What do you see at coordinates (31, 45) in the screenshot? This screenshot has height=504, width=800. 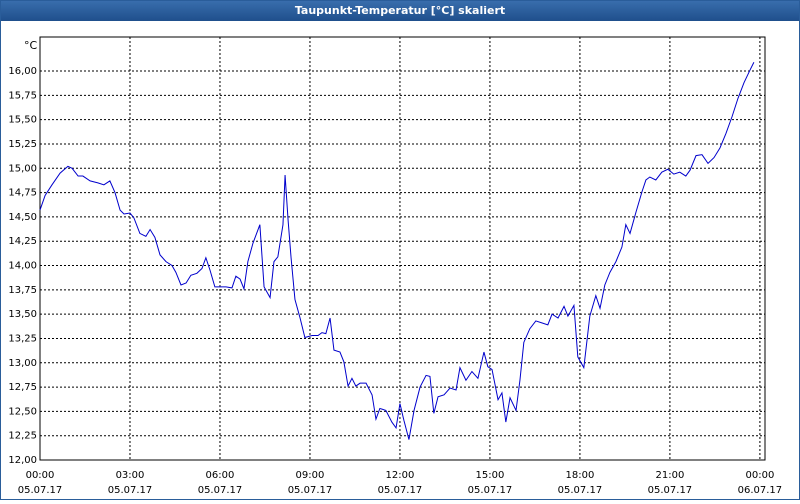 I see `y-unit: °C` at bounding box center [31, 45].